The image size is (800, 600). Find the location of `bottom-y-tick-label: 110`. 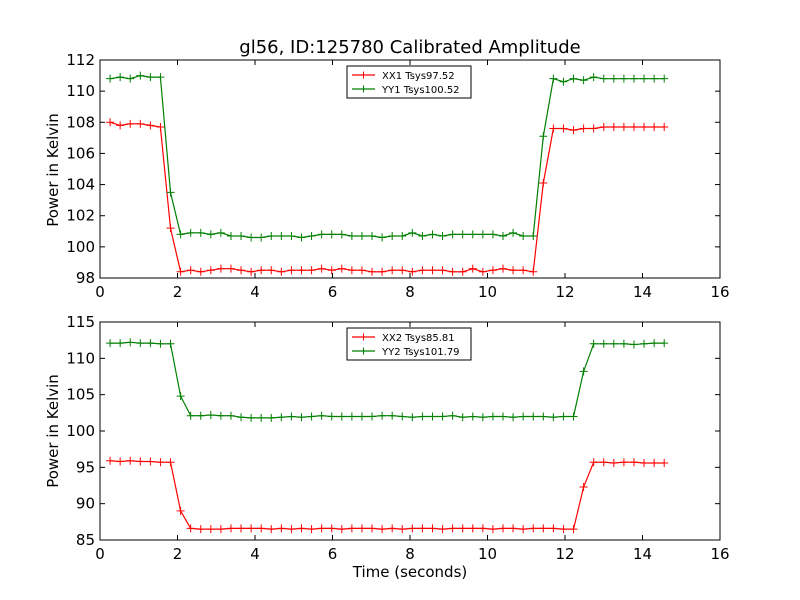

bottom-y-tick-label: 110 is located at coordinates (80, 358).